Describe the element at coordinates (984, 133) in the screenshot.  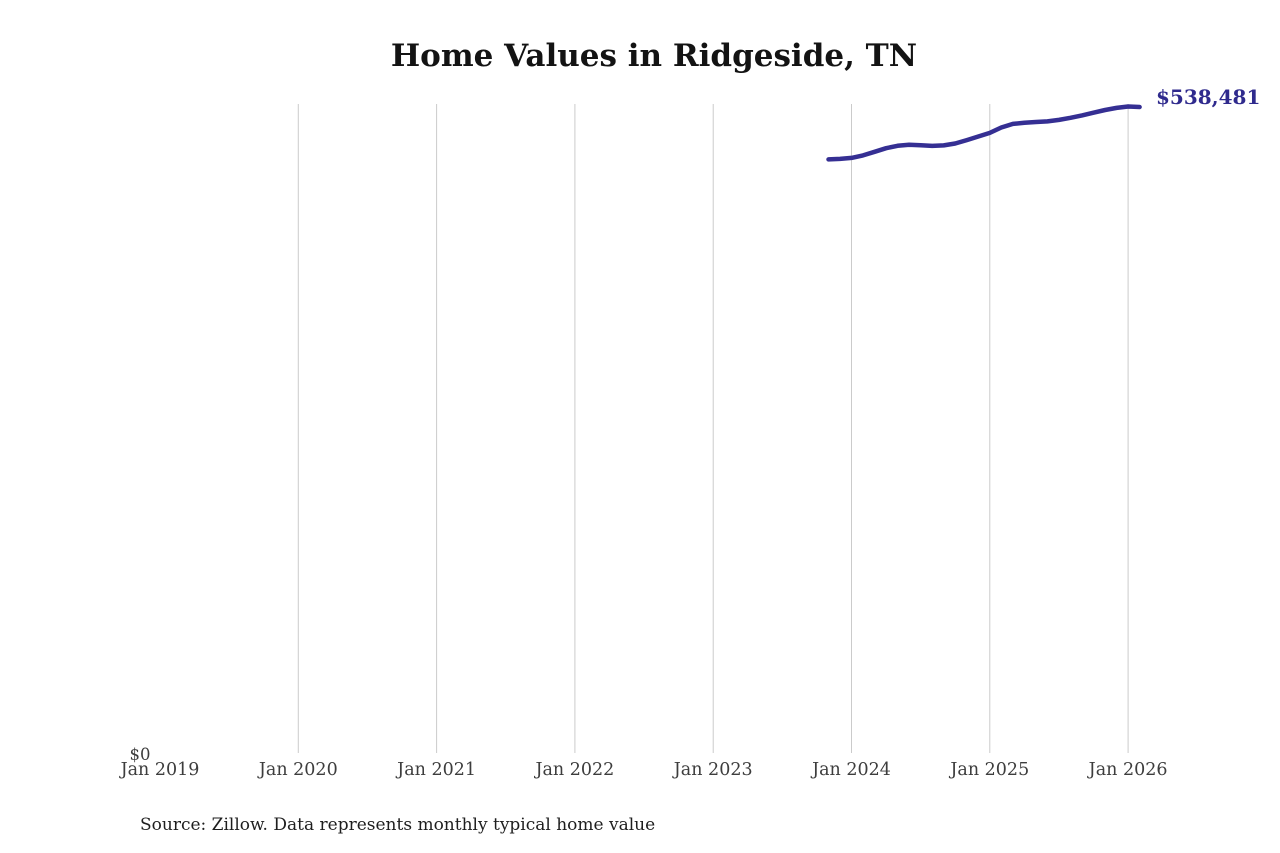
I see `home-value-line` at that location.